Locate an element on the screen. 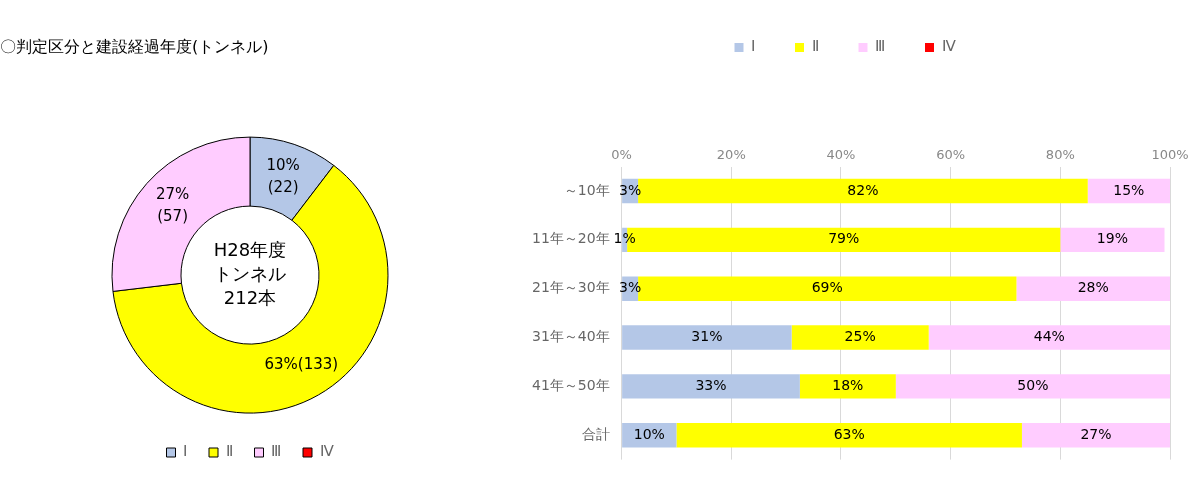  x-tick-label: 20% is located at coordinates (731, 155).